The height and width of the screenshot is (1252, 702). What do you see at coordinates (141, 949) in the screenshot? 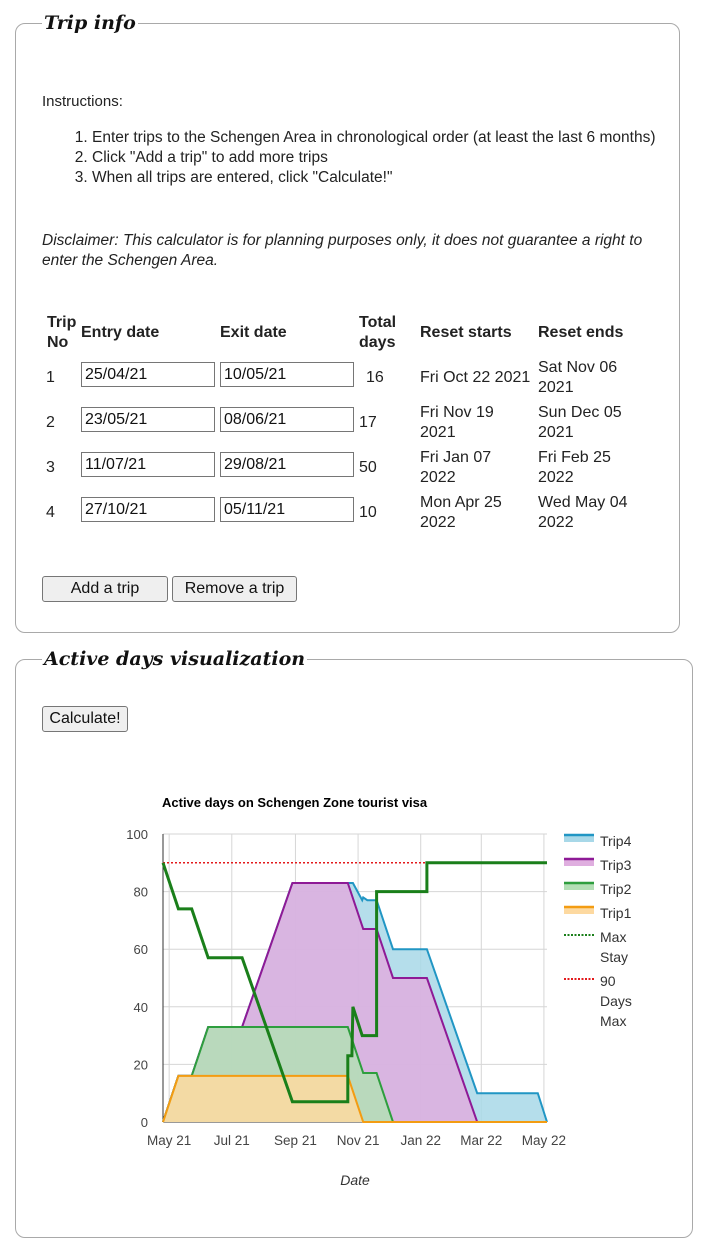
I see `y-tick-label: 60` at bounding box center [141, 949].